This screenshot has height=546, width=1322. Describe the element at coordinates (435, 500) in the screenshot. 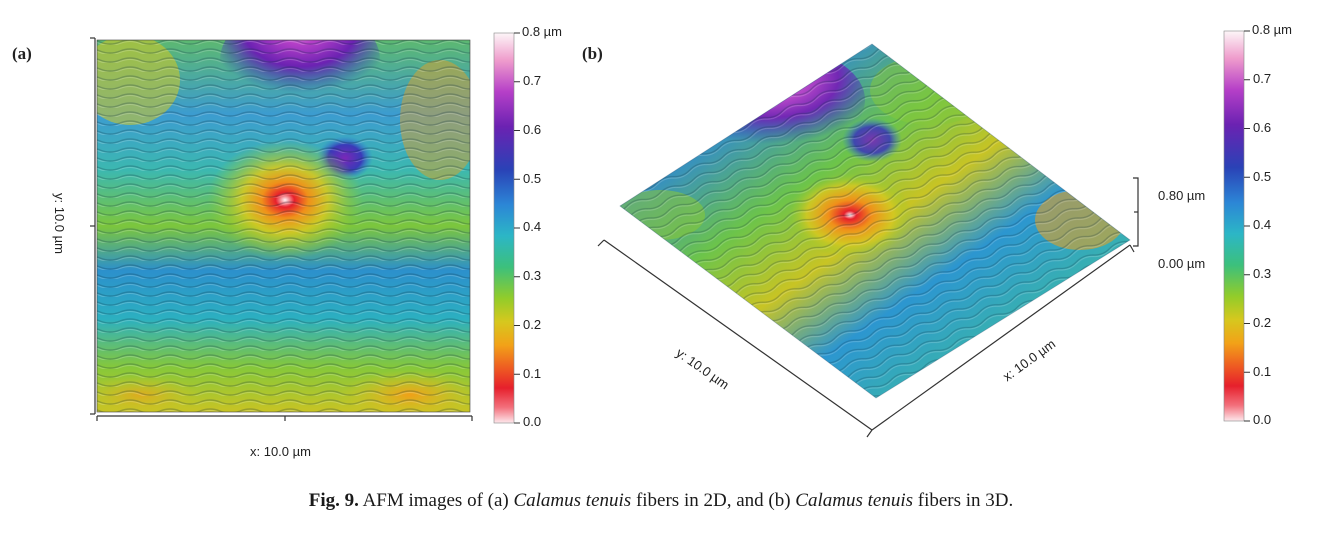

I see `caption-text-1: AFM images of (a)` at that location.